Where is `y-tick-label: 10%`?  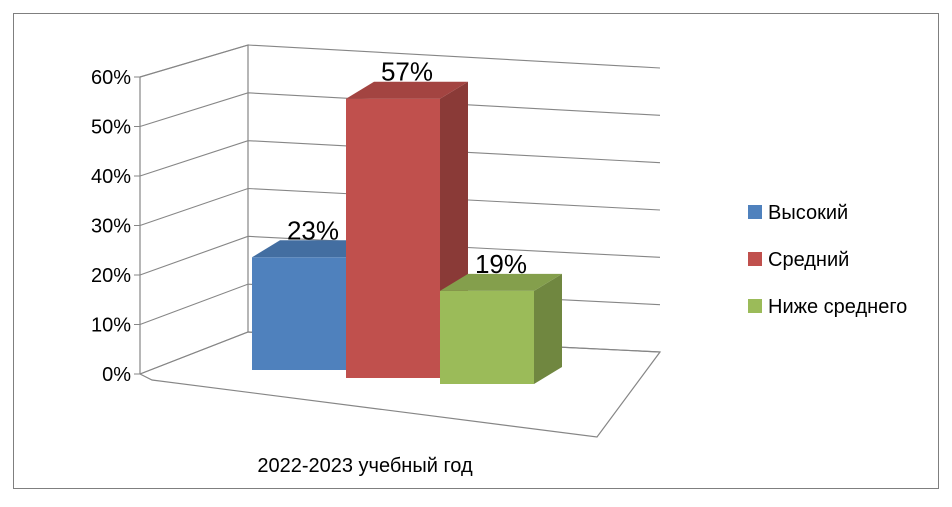
y-tick-label: 10% is located at coordinates (111, 326).